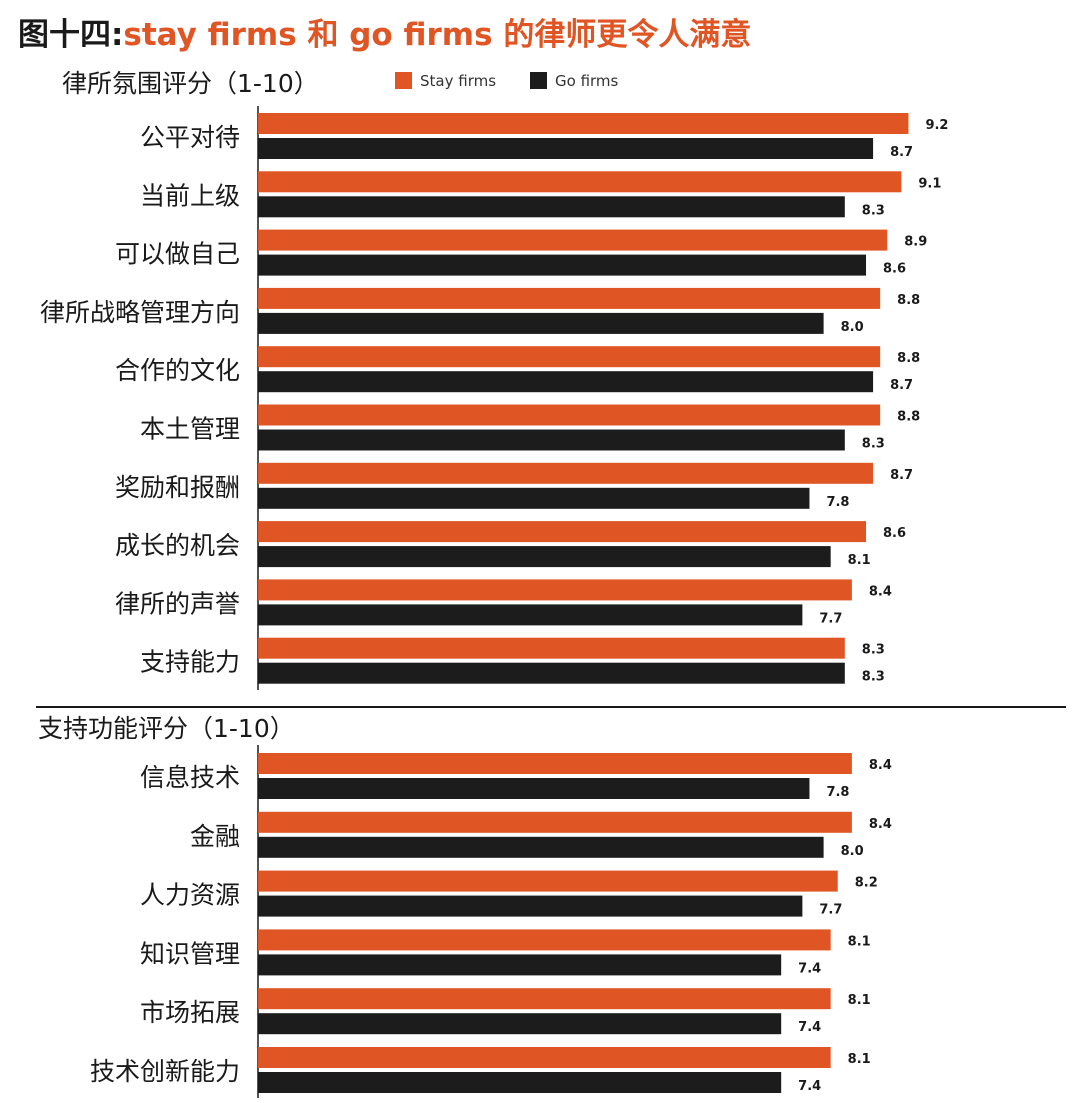 This screenshot has width=1080, height=1103. Describe the element at coordinates (177, 370) in the screenshot. I see `category-label: 合作的文化` at that location.